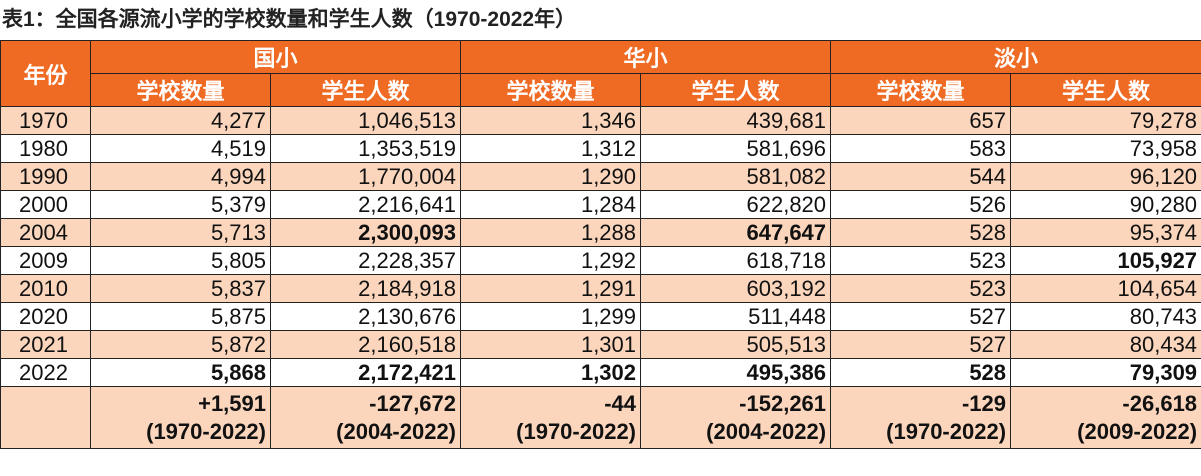  Describe the element at coordinates (1137, 431) in the screenshot. I see `change-period: (2009-2022)` at that location.